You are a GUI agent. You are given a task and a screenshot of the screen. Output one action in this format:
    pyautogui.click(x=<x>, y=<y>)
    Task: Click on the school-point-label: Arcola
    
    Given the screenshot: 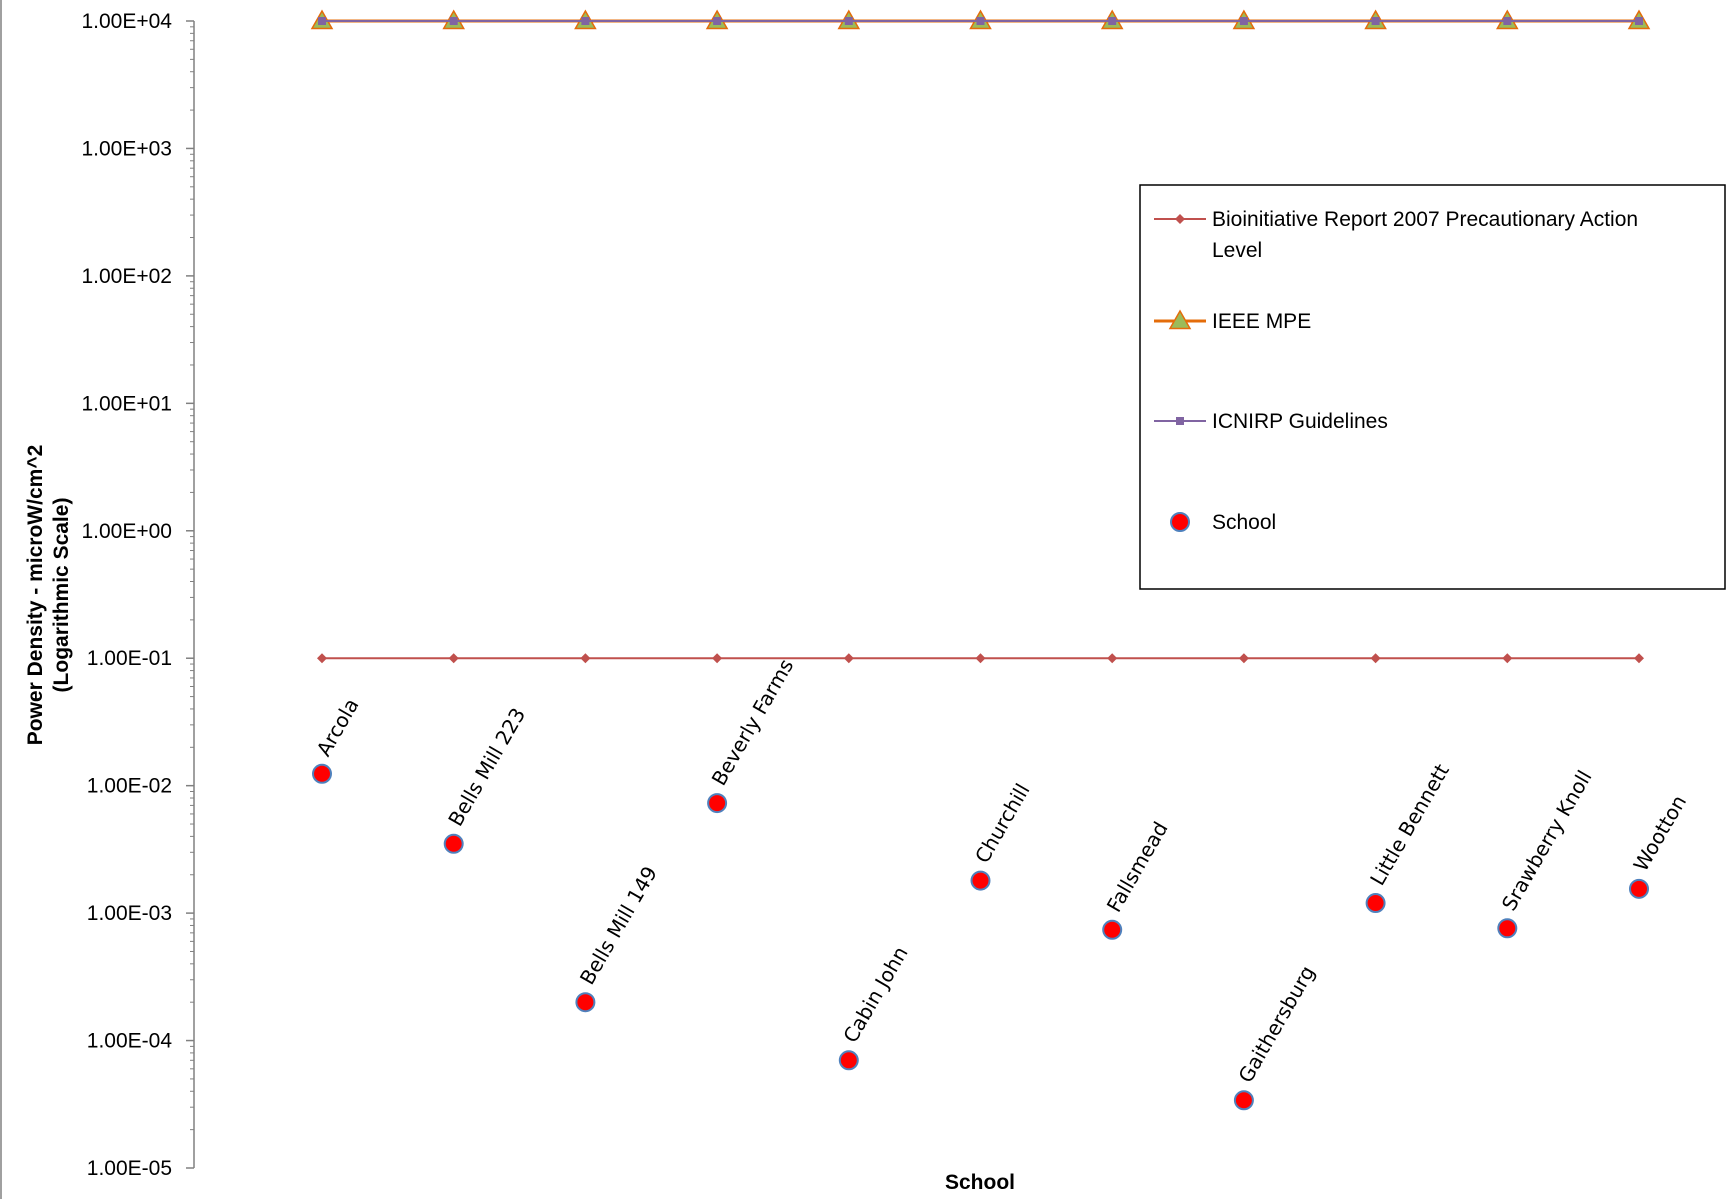 What is the action you would take?
    pyautogui.click(x=338, y=727)
    